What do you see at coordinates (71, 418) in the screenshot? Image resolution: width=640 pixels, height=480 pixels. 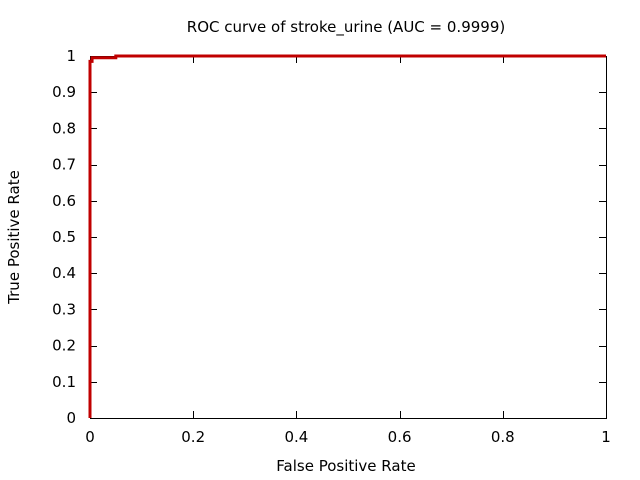 I see `y-tick-label: 0` at bounding box center [71, 418].